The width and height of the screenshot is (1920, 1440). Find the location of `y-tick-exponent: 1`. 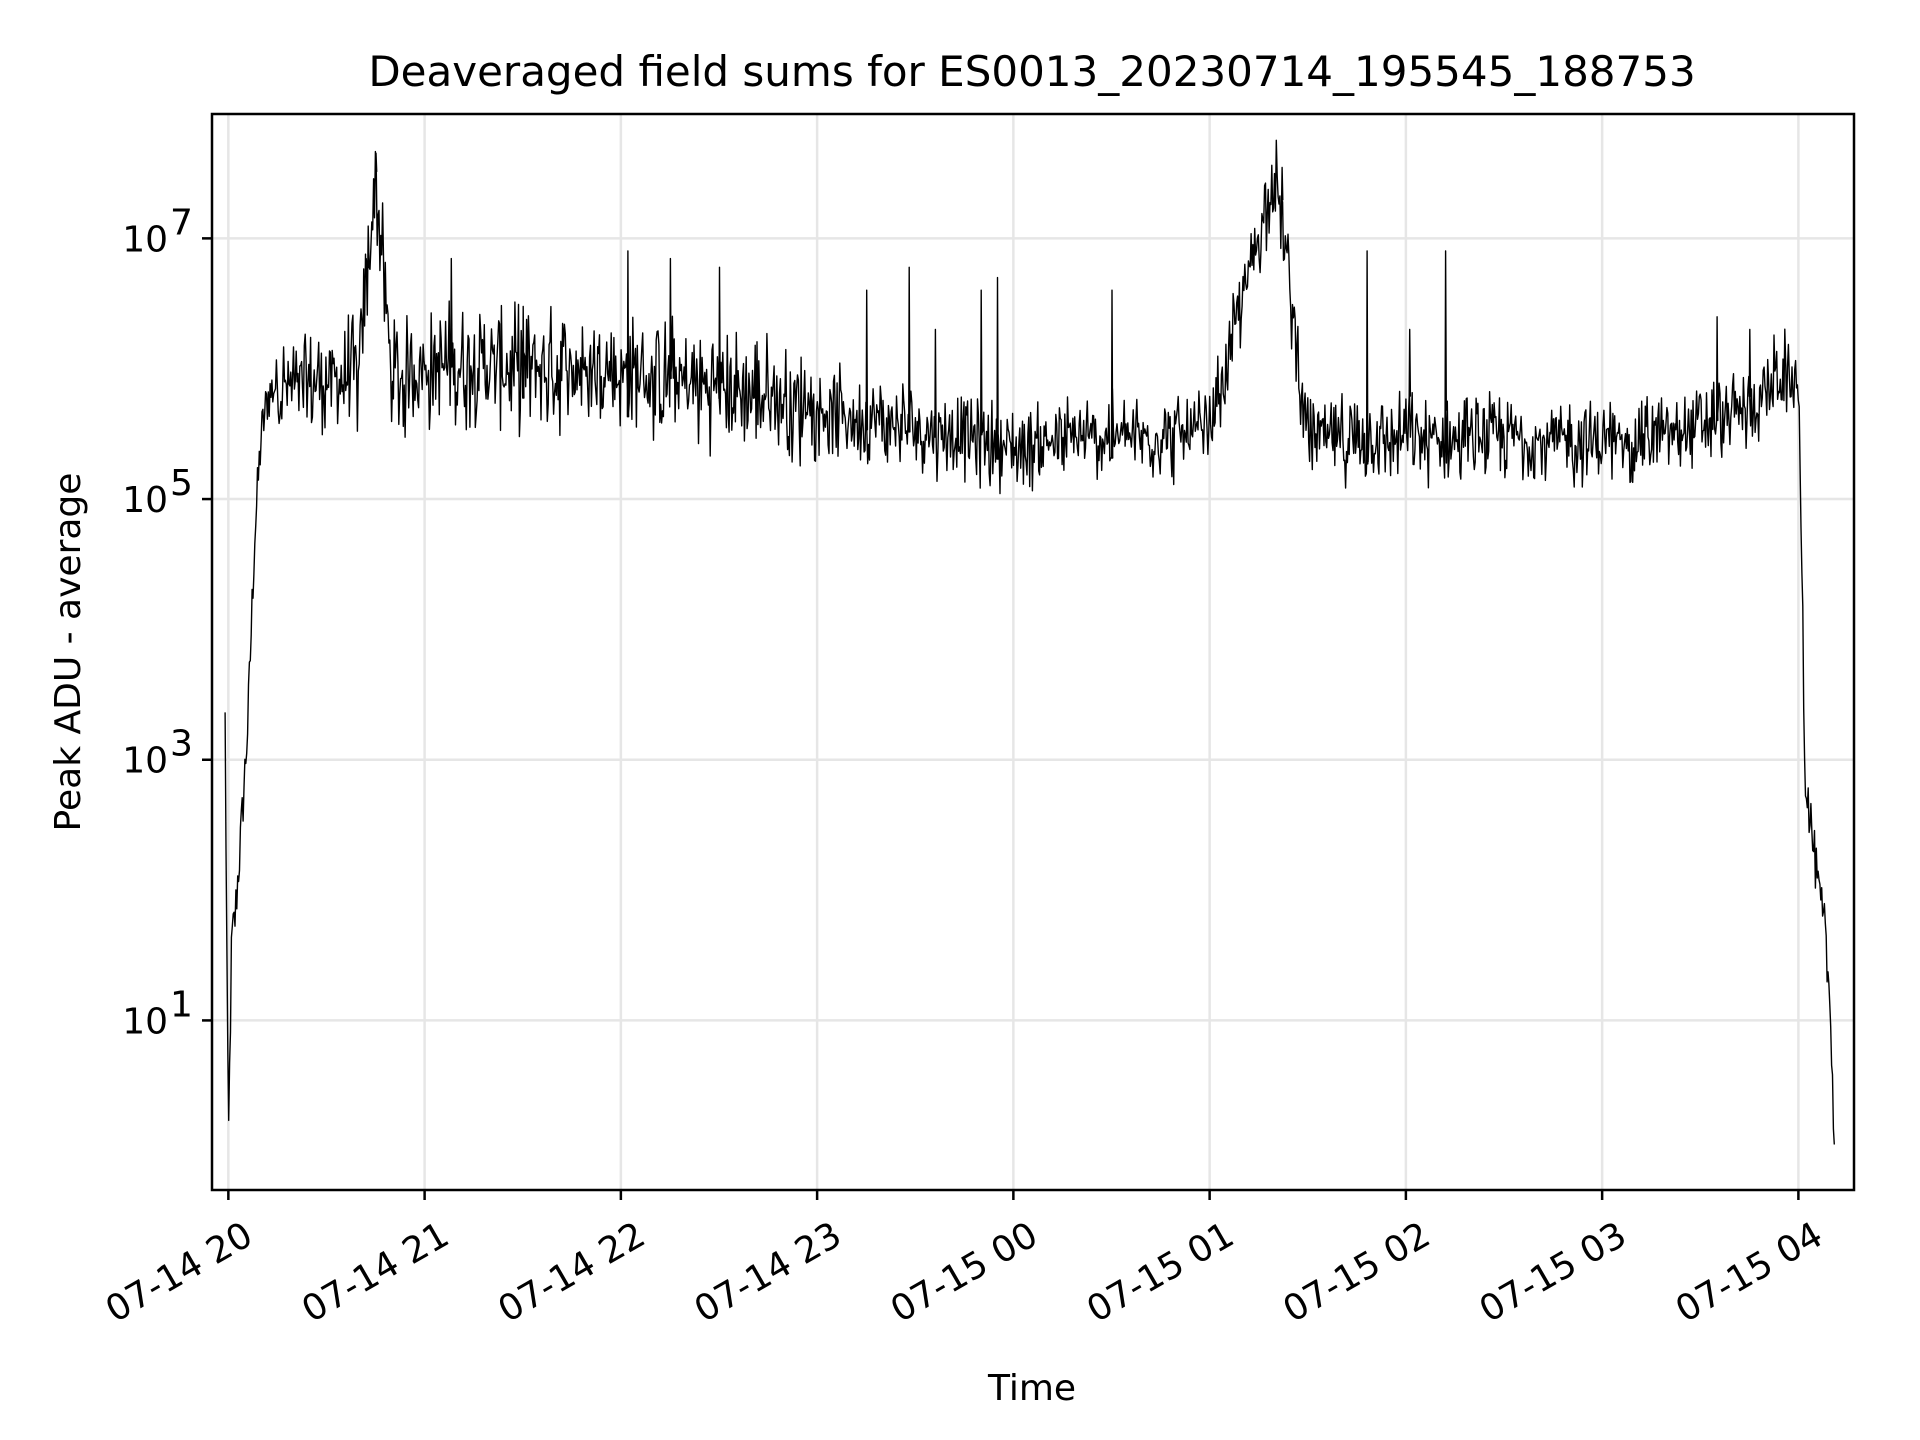

y-tick-exponent: 1 is located at coordinates (181, 1004).